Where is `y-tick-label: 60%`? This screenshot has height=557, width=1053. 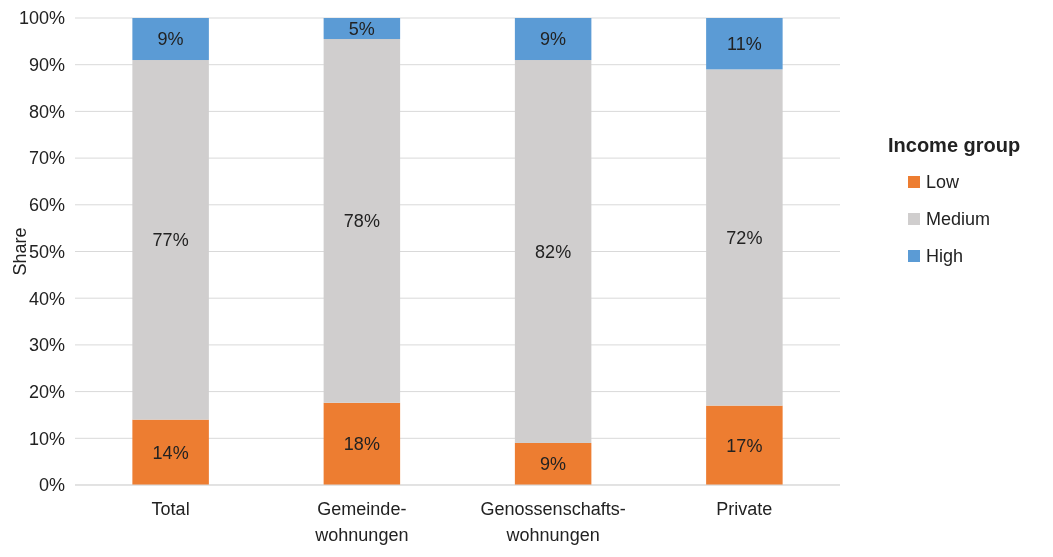
y-tick-label: 60% is located at coordinates (46, 205).